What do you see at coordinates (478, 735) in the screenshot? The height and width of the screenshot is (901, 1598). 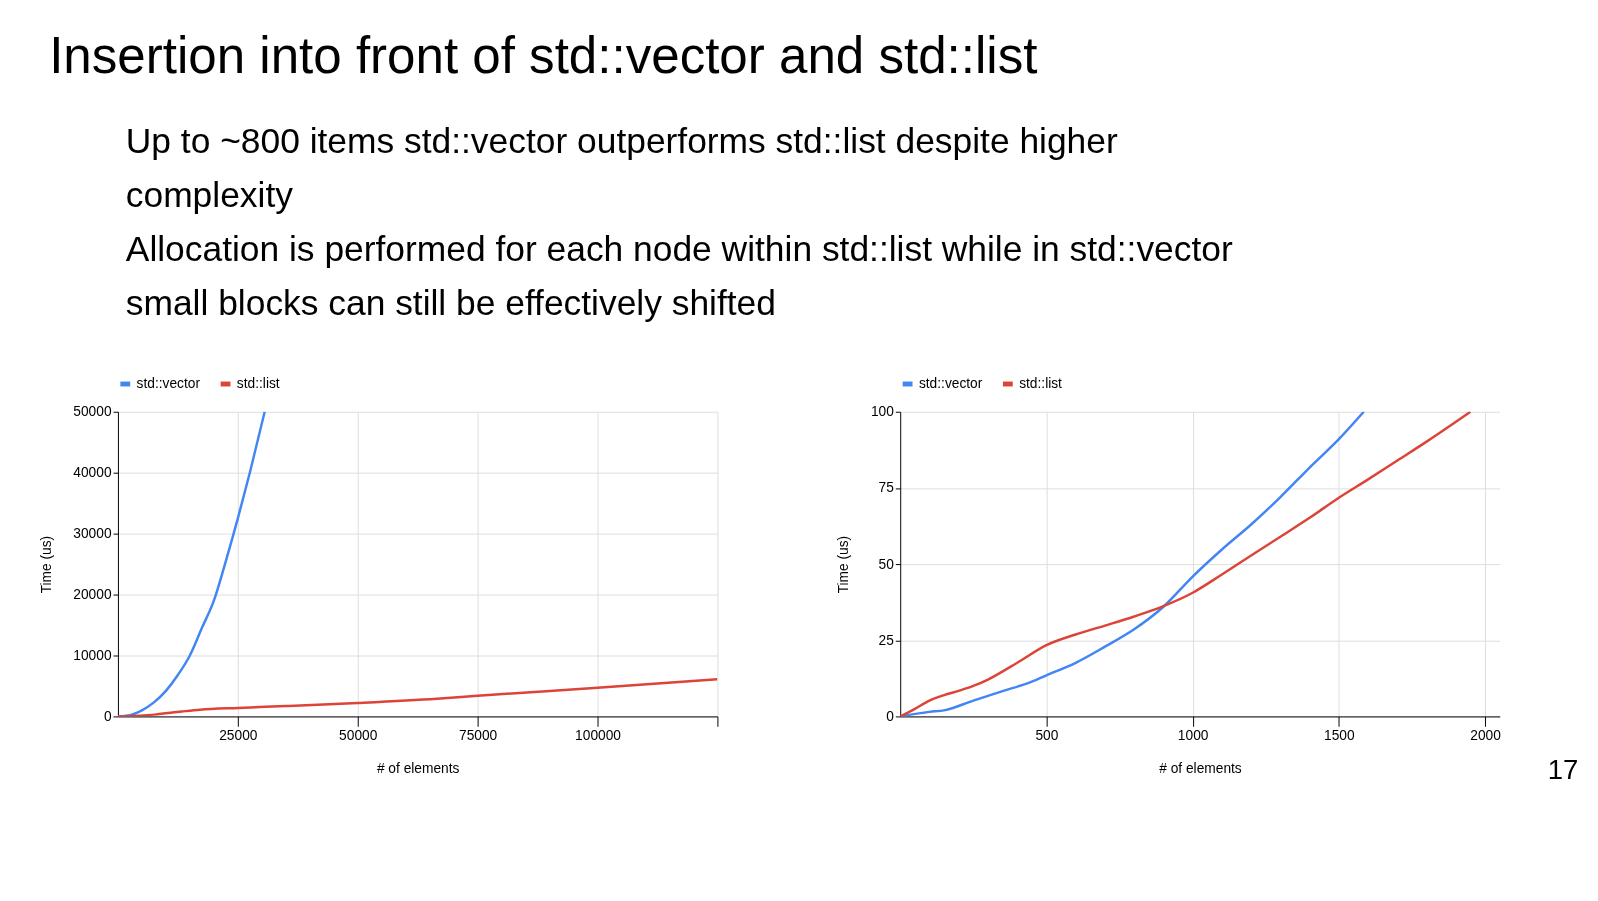 I see `x-tick-label: 75000` at bounding box center [478, 735].